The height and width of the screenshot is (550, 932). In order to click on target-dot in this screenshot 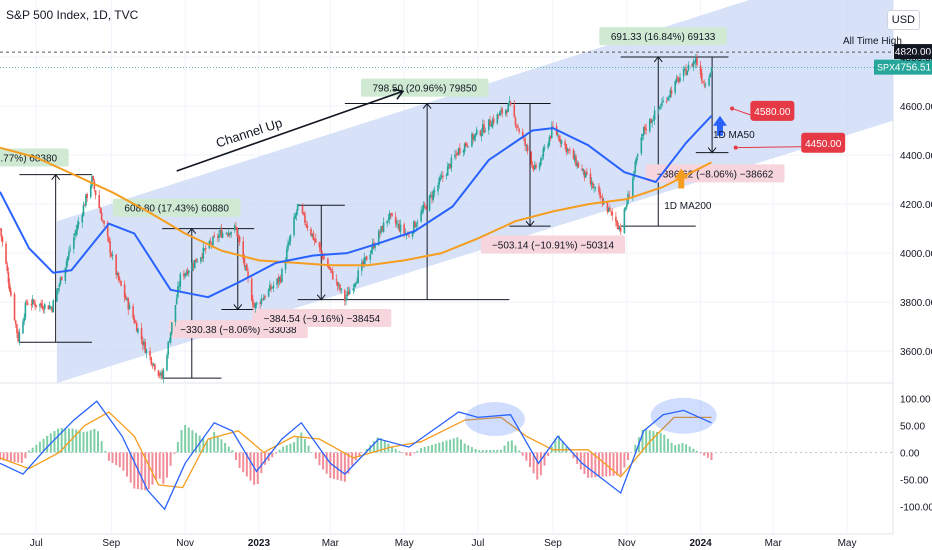, I will do `click(735, 147)`.